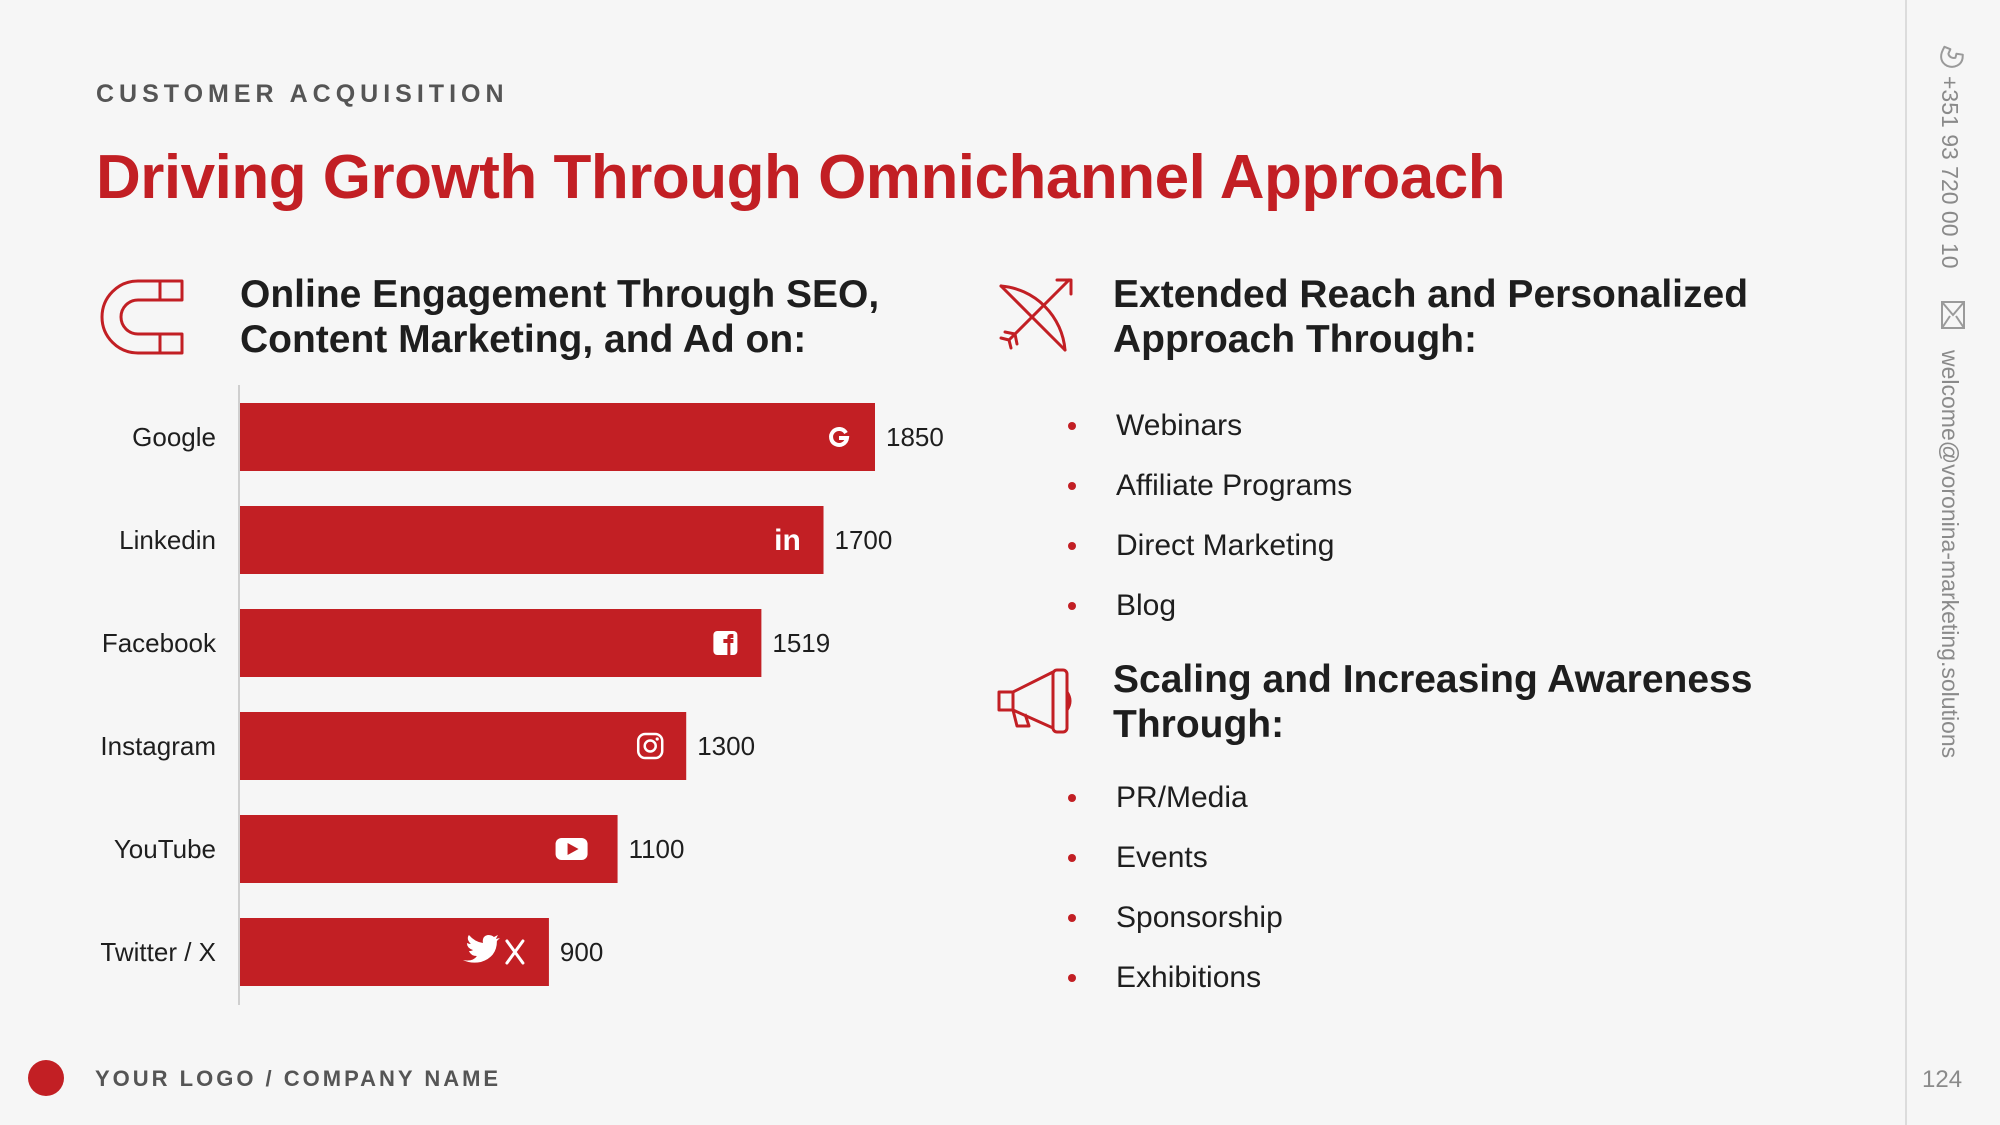 The image size is (2000, 1125). Describe the element at coordinates (1182, 797) in the screenshot. I see `list-item-label: PR/Media` at that location.